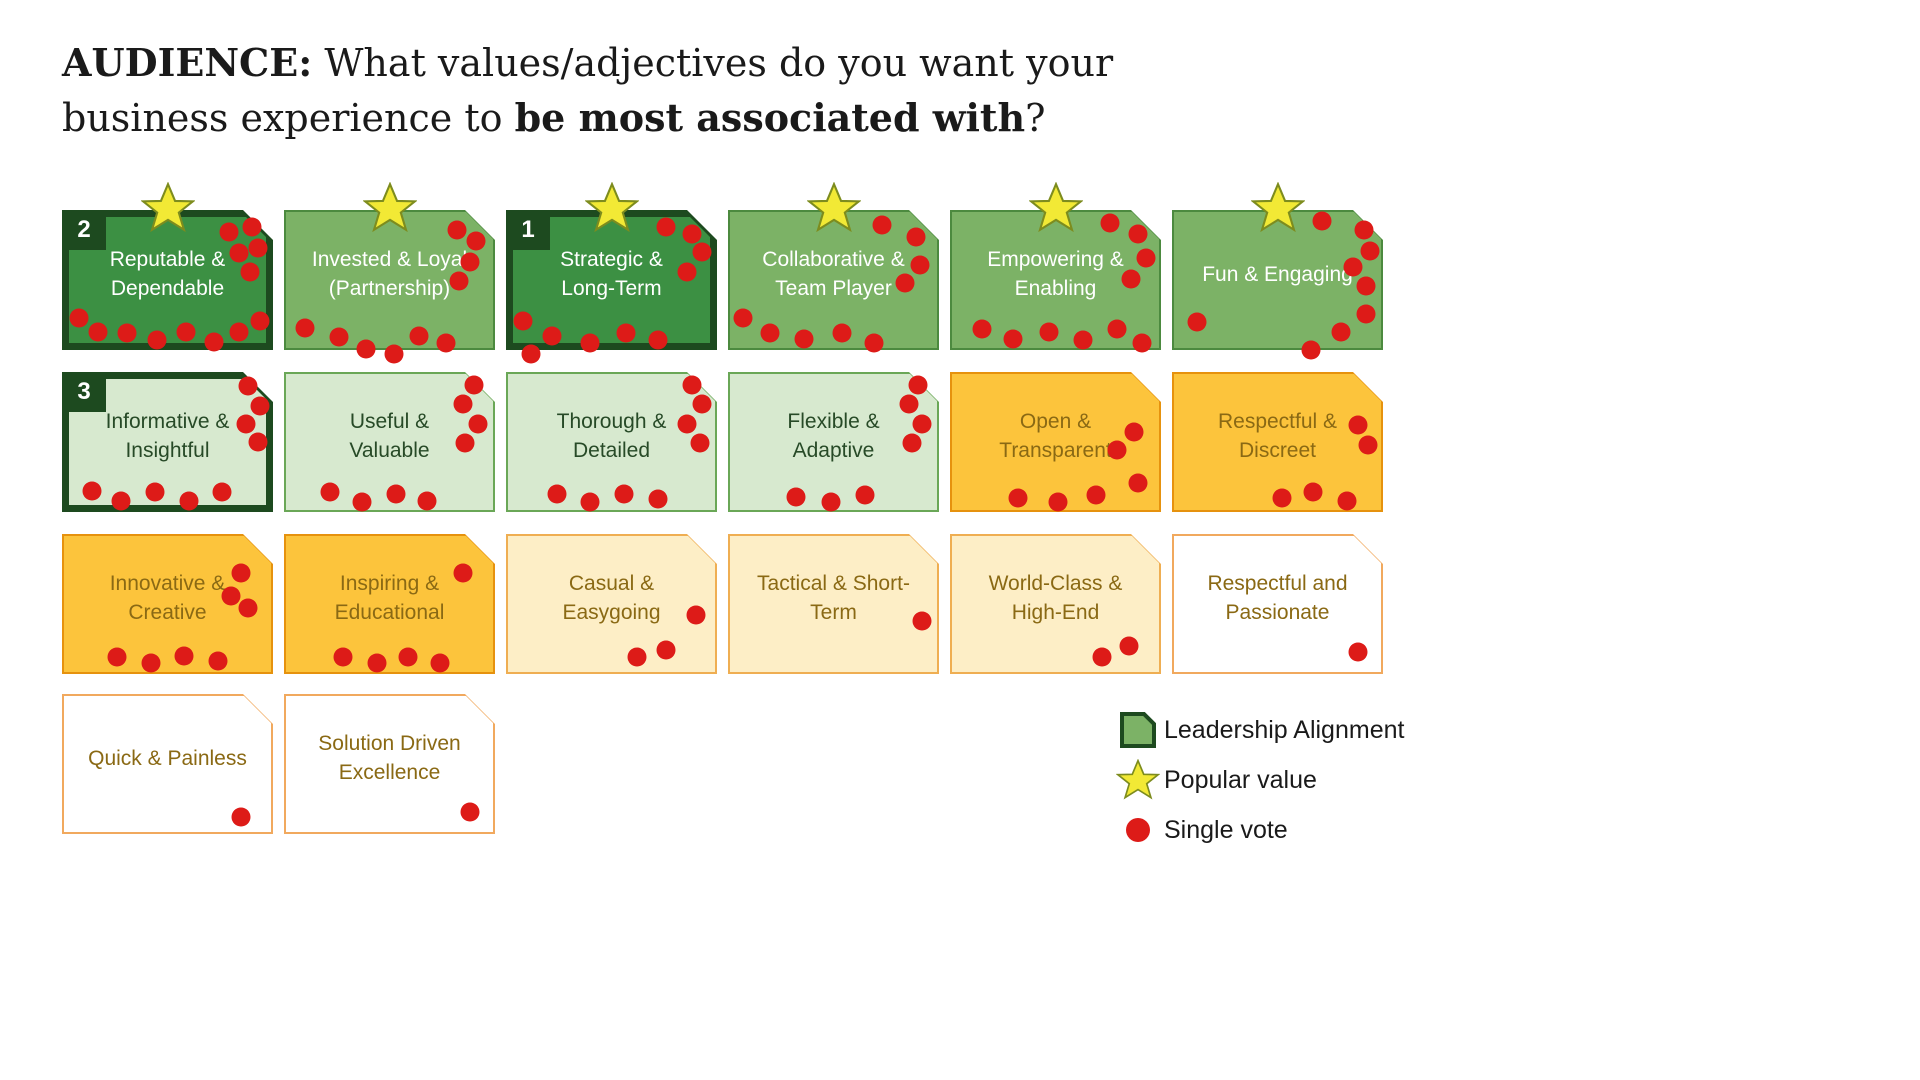 This screenshot has height=1080, width=1920. I want to click on value-card: Innovative & Creative, so click(167, 604).